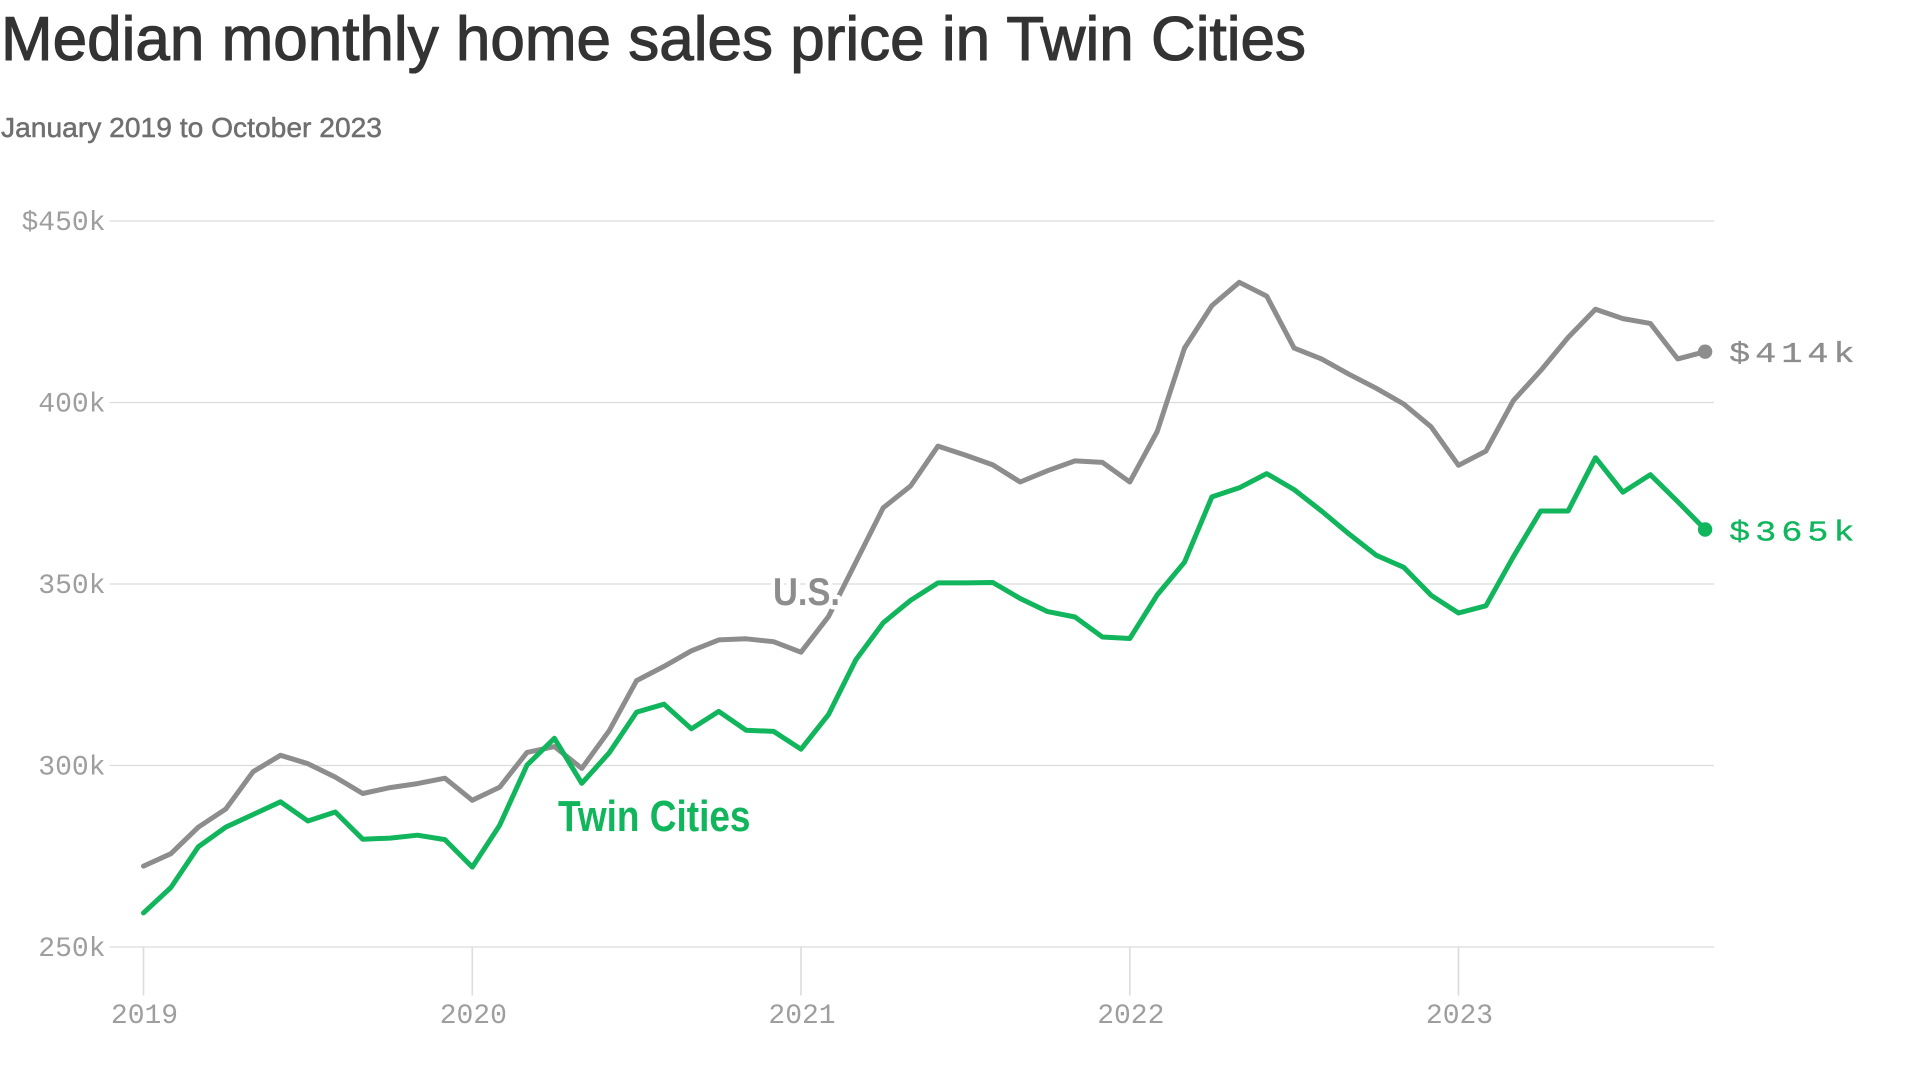 This screenshot has height=1080, width=1920. What do you see at coordinates (191, 127) in the screenshot?
I see `svg-text: January 2019 to October 2023` at bounding box center [191, 127].